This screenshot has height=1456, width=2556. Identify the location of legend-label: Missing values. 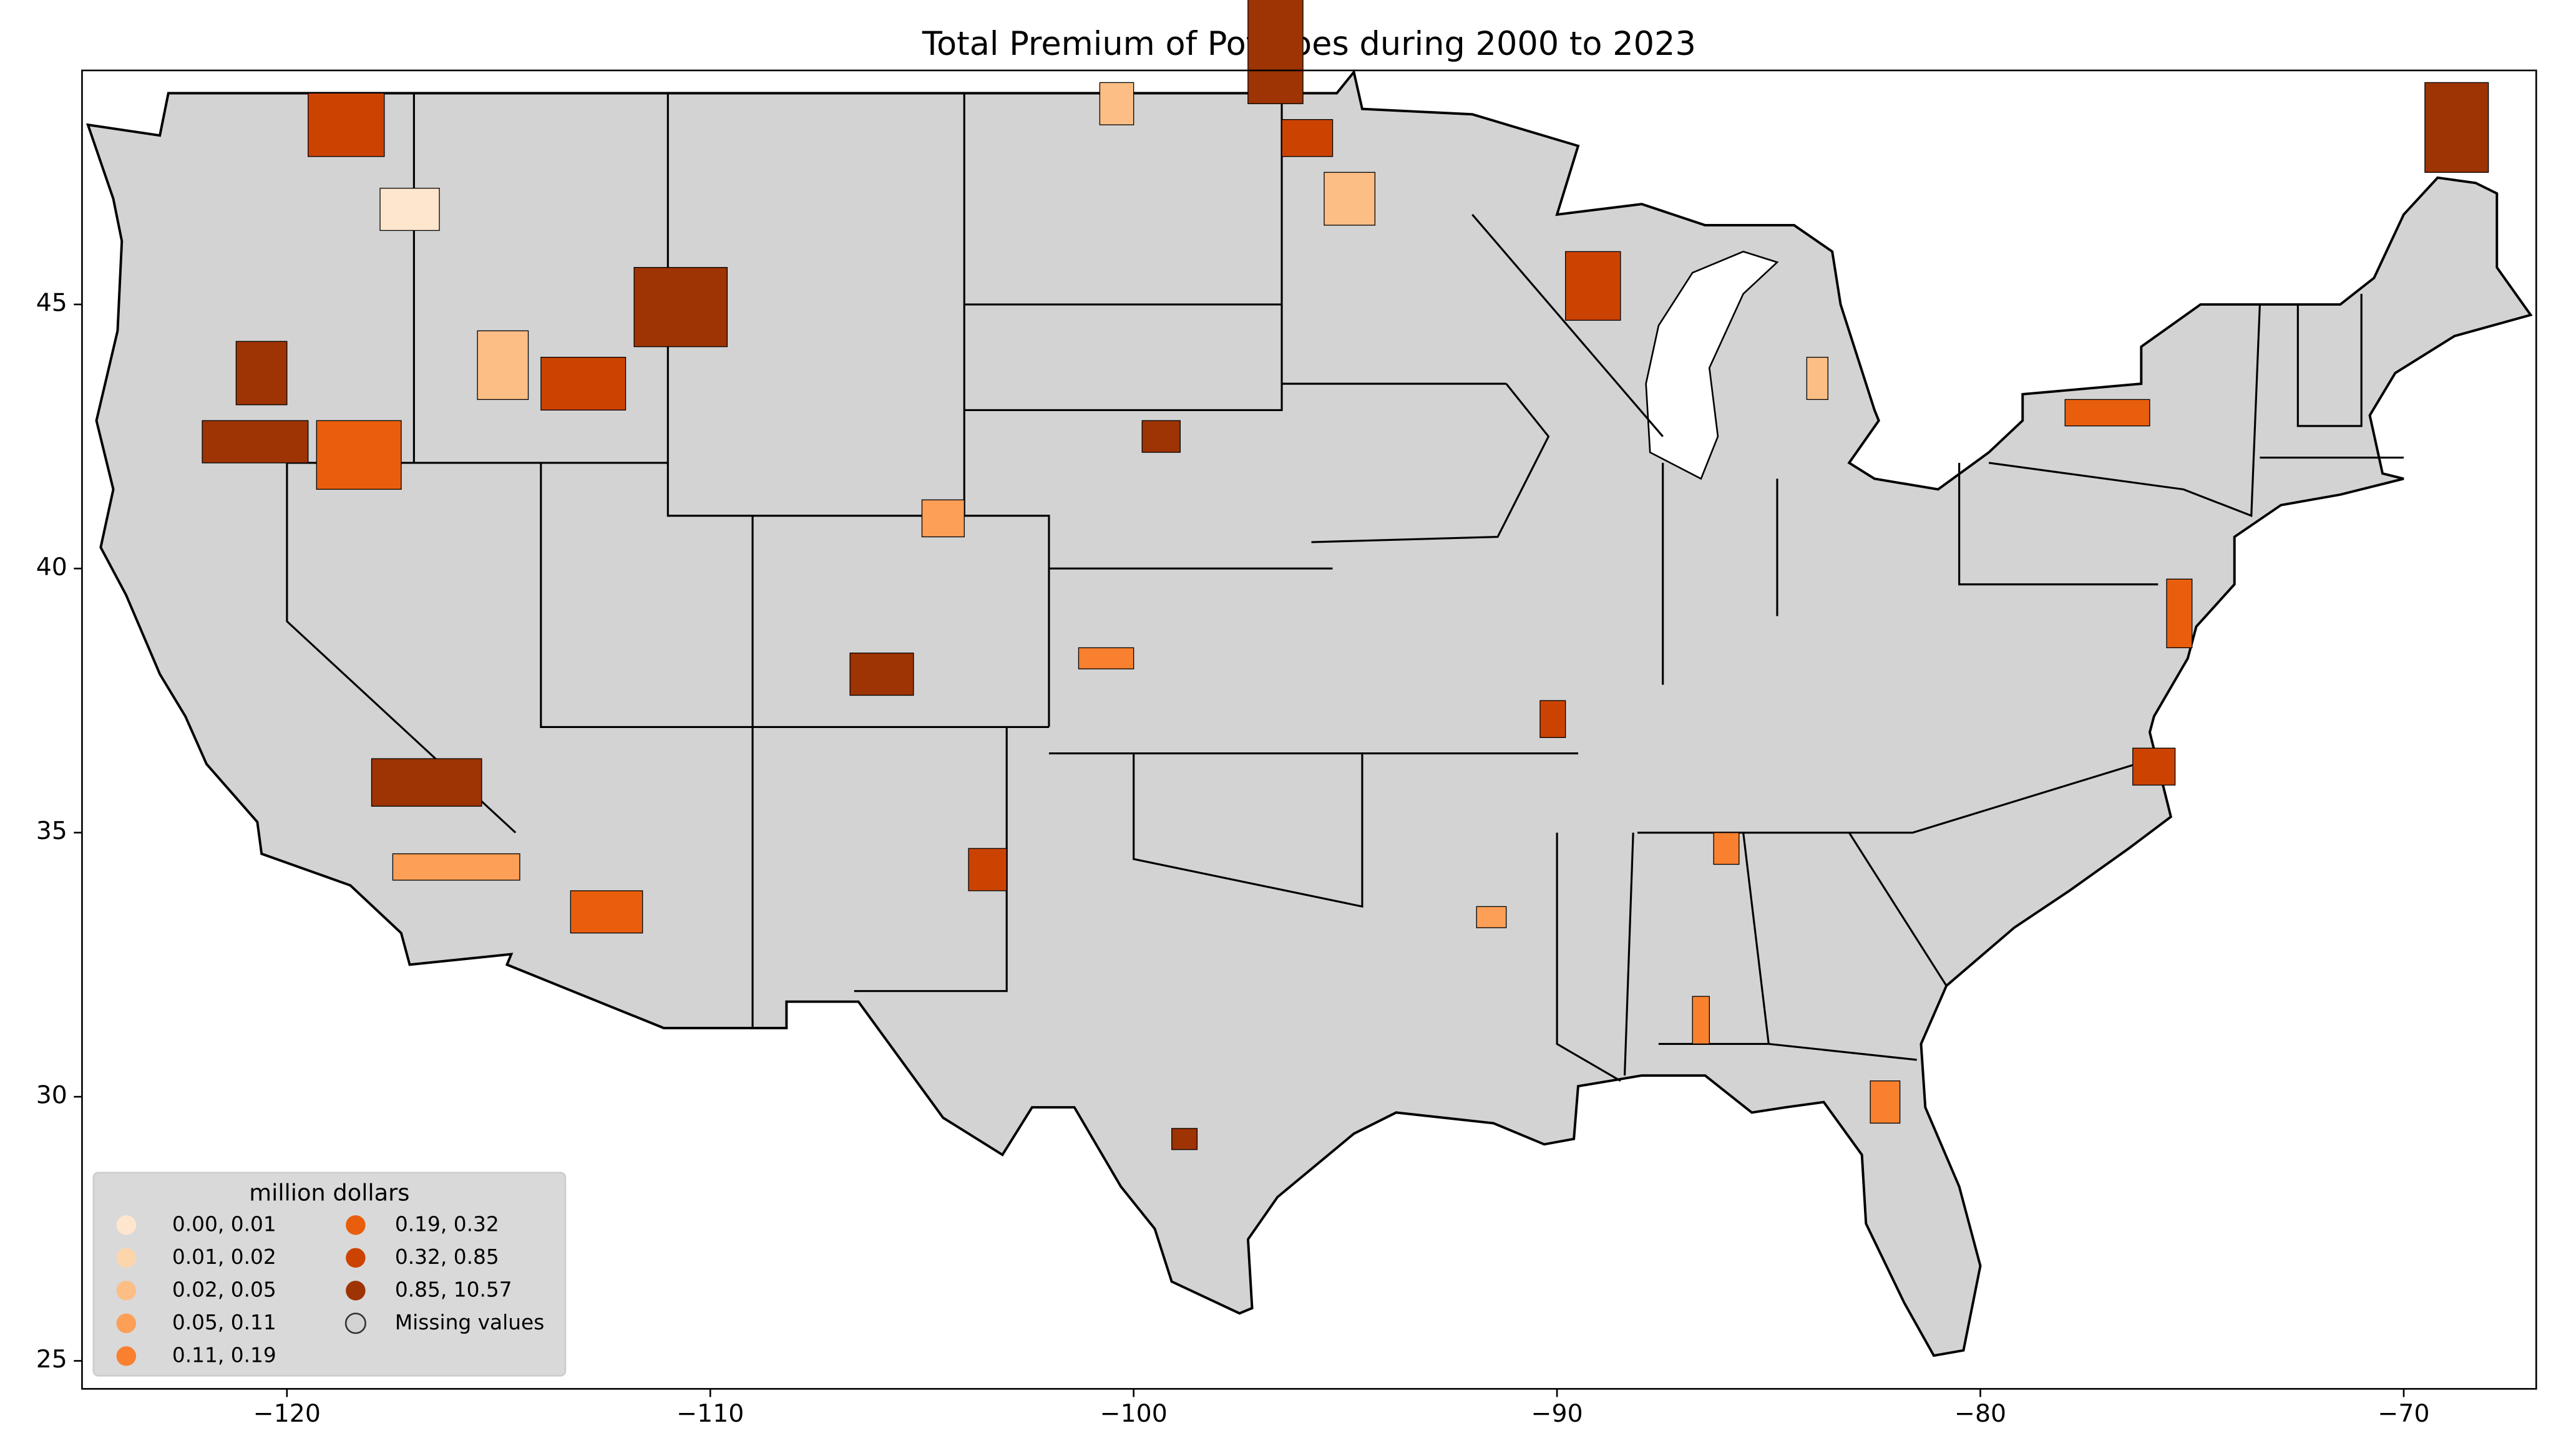
(470, 1322).